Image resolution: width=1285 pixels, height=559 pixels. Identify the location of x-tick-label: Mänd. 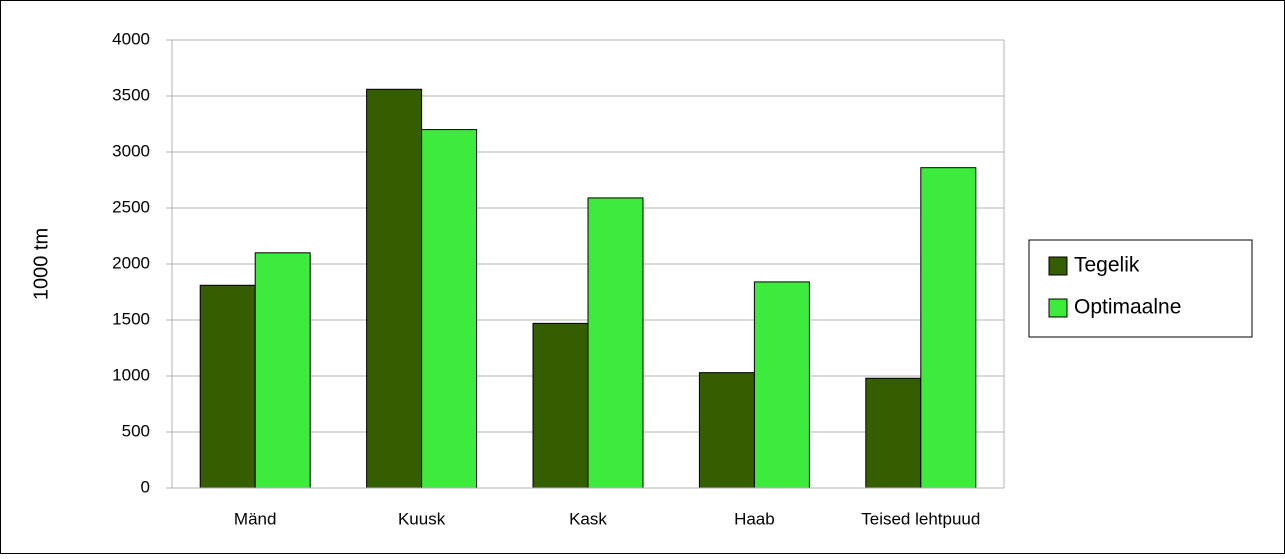
(255, 518).